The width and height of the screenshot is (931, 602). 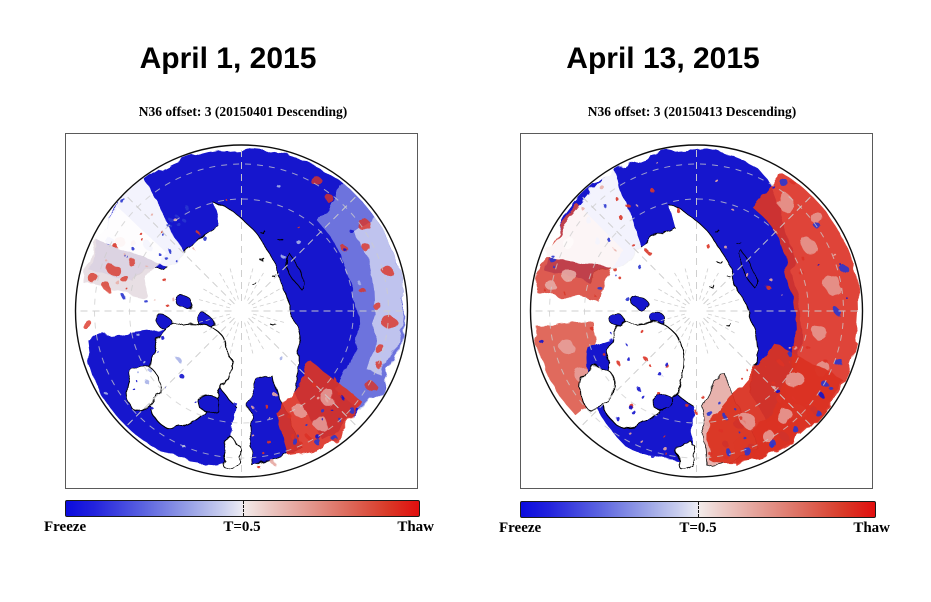 What do you see at coordinates (692, 111) in the screenshot?
I see `map-caption-april-13: N36 offset: 3 (20150413 Descending)` at bounding box center [692, 111].